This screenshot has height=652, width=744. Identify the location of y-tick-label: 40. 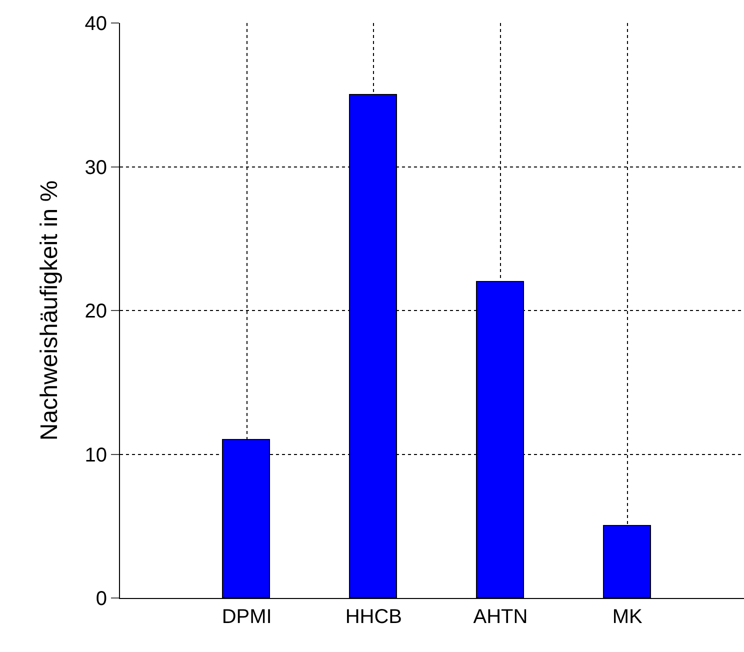
(95, 24).